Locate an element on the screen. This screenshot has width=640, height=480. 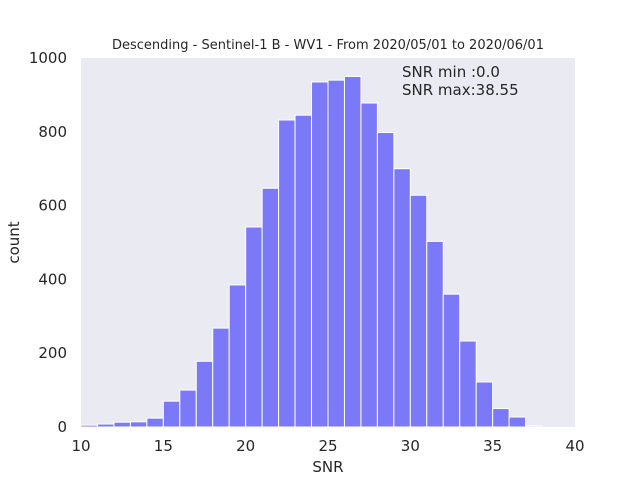
x-tick-label: 15 is located at coordinates (163, 446).